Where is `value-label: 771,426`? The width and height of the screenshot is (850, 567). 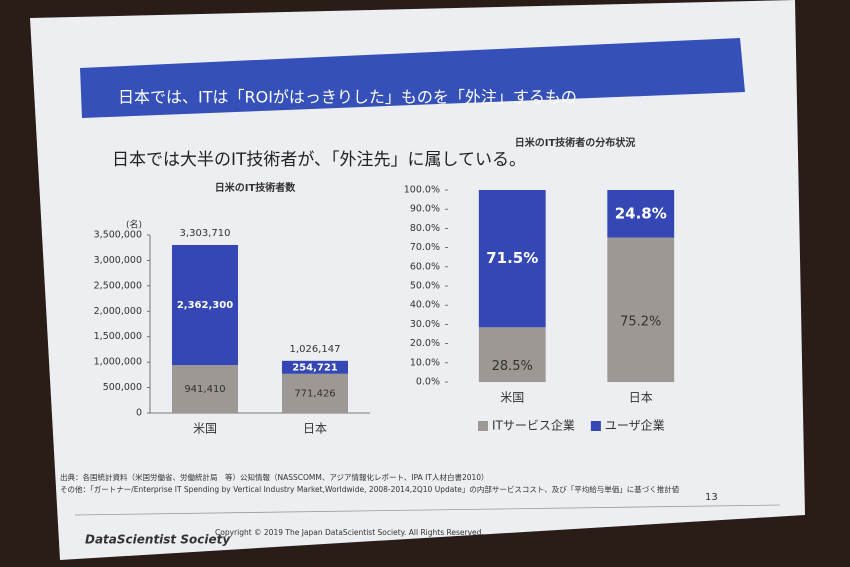 value-label: 771,426 is located at coordinates (314, 393).